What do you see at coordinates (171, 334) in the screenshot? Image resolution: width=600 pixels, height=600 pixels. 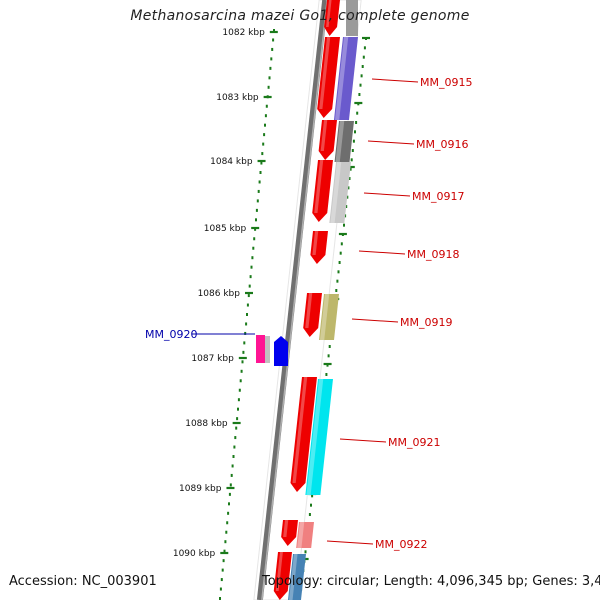 I see `gene-label: MM_0920` at bounding box center [171, 334].